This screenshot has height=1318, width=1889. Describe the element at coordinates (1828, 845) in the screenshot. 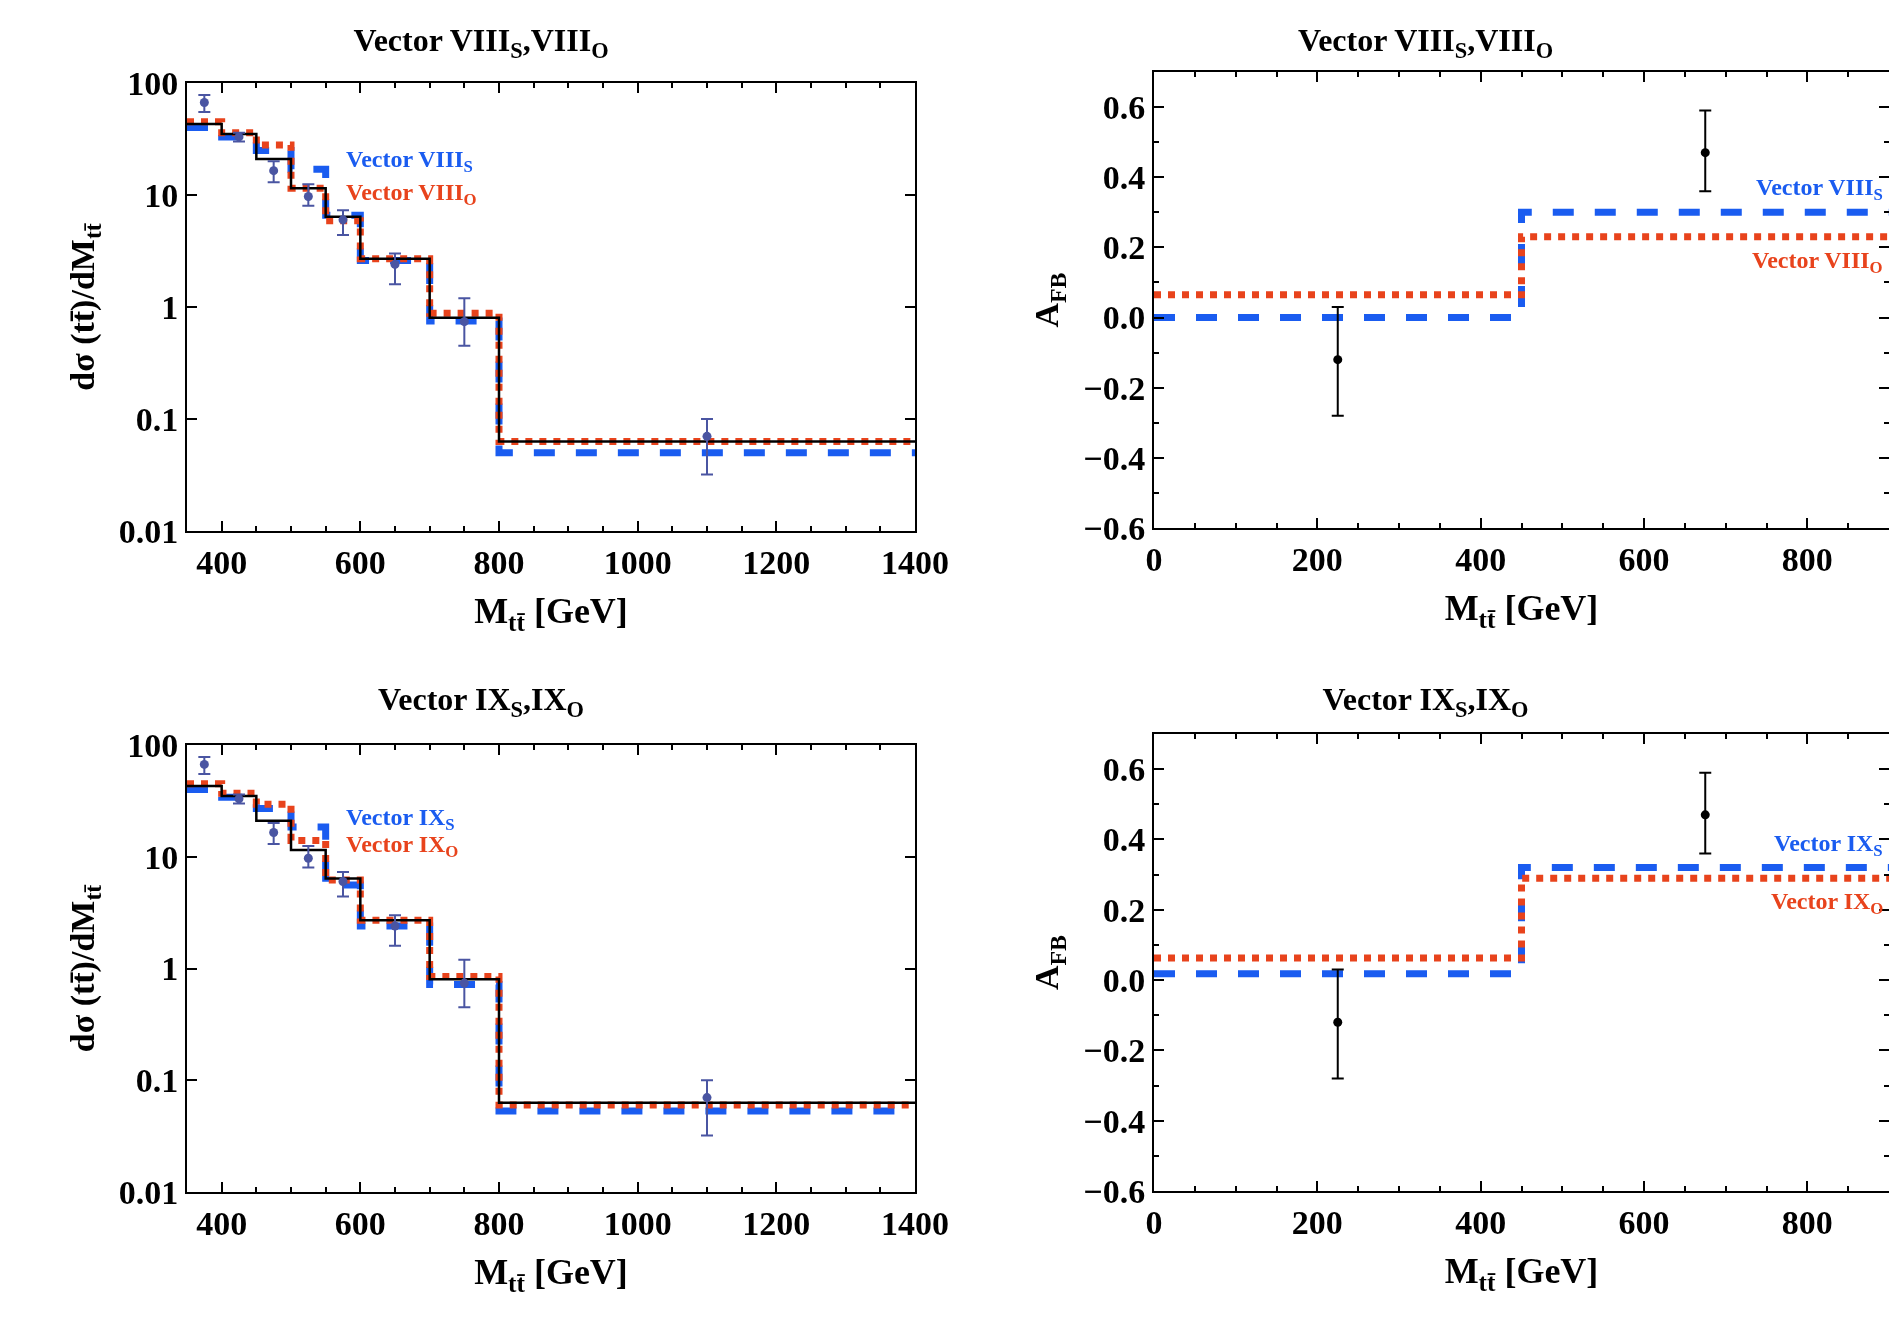

I see `series-label: Vector IX$_{S}$` at that location.